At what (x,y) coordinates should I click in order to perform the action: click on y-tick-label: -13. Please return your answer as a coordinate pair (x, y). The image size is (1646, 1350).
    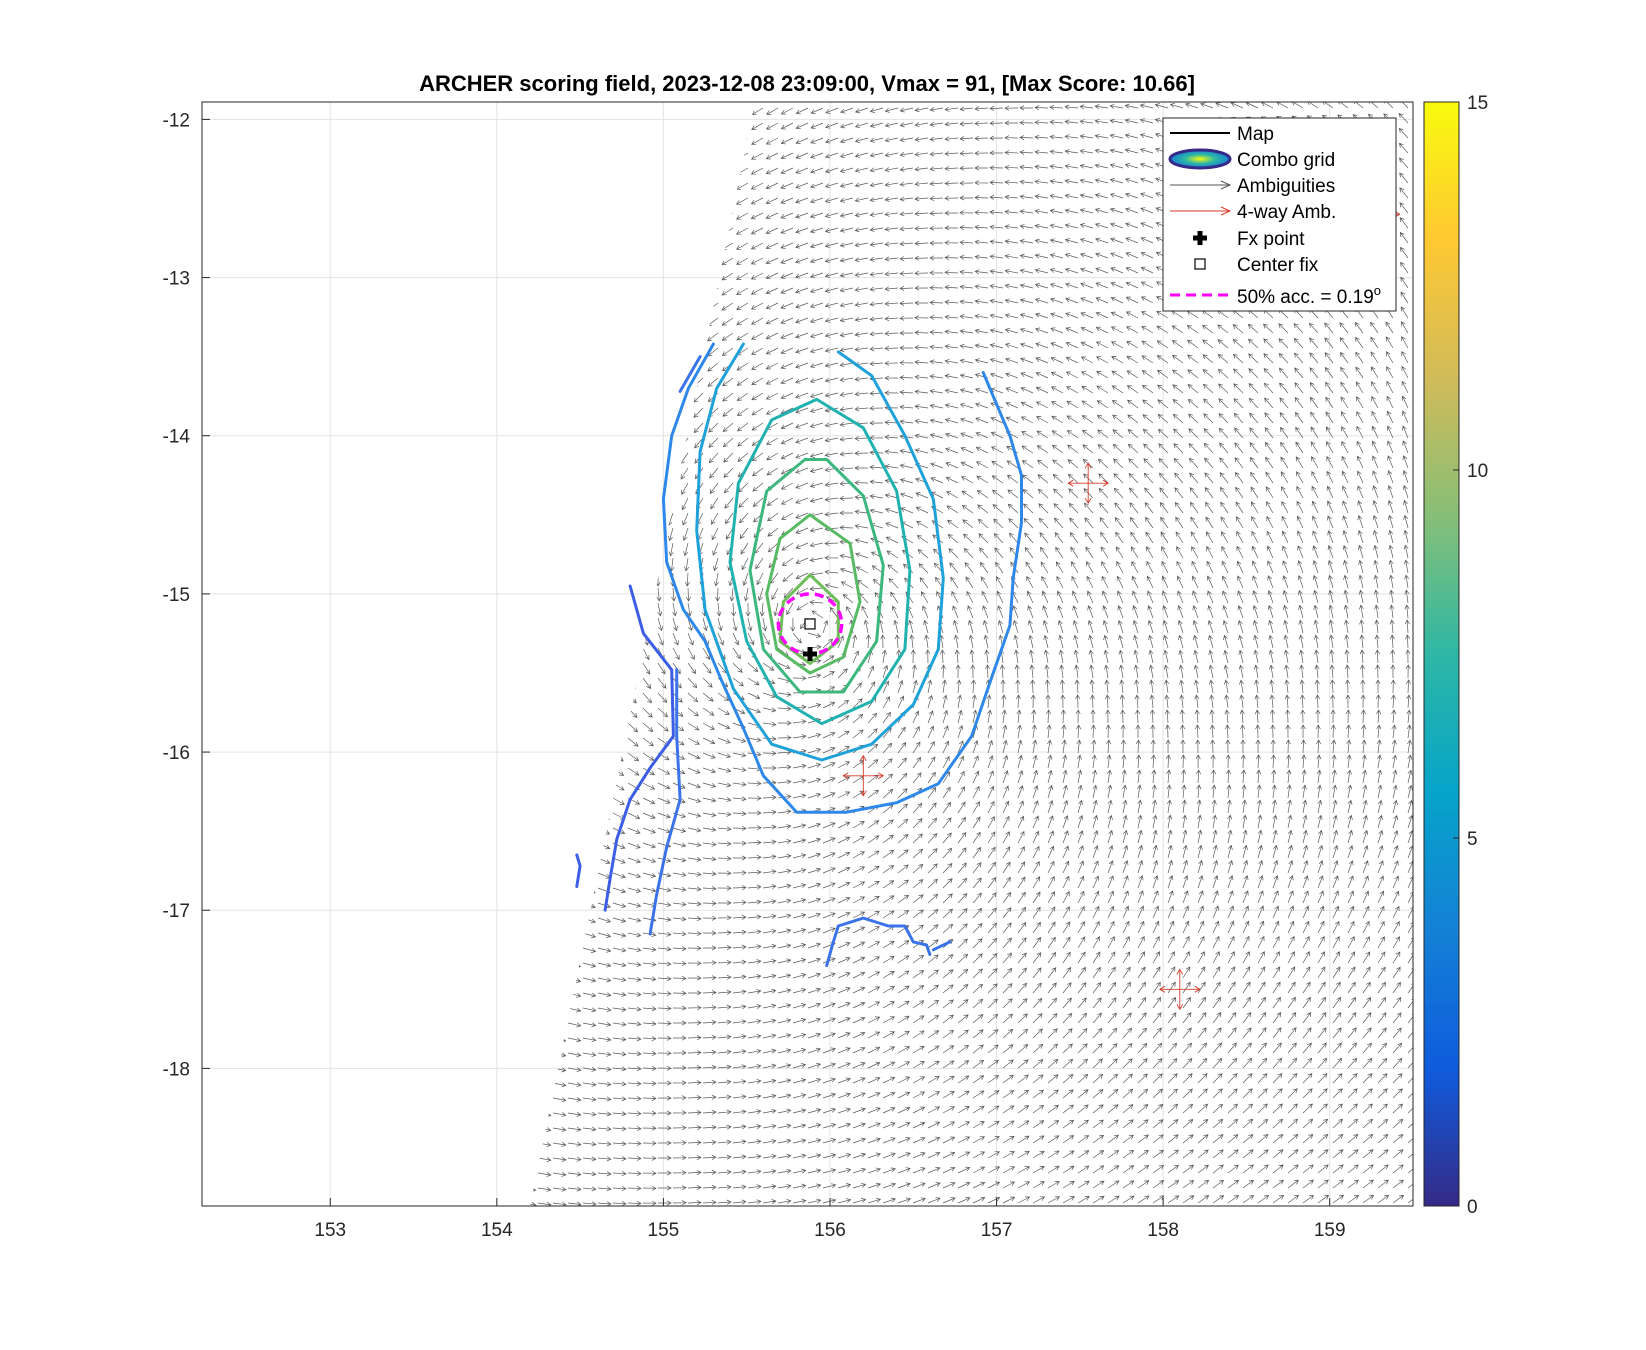
    Looking at the image, I should click on (176, 279).